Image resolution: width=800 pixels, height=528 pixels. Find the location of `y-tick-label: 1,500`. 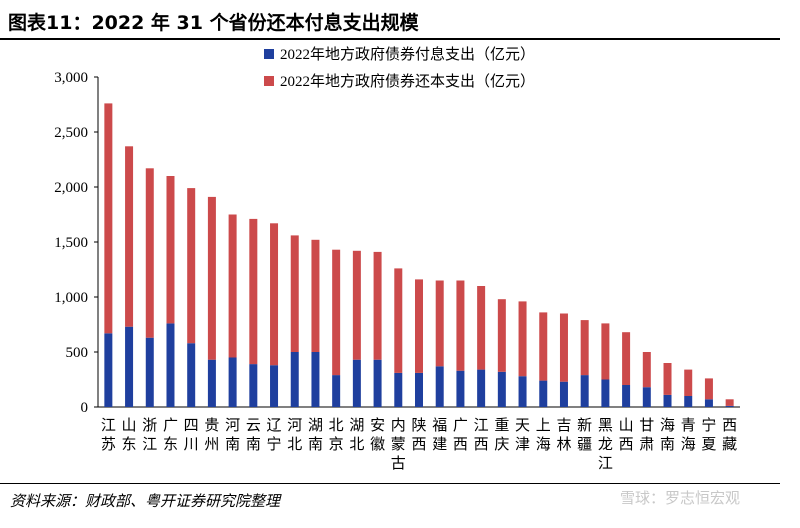

y-tick-label: 1,500 is located at coordinates (71, 243).